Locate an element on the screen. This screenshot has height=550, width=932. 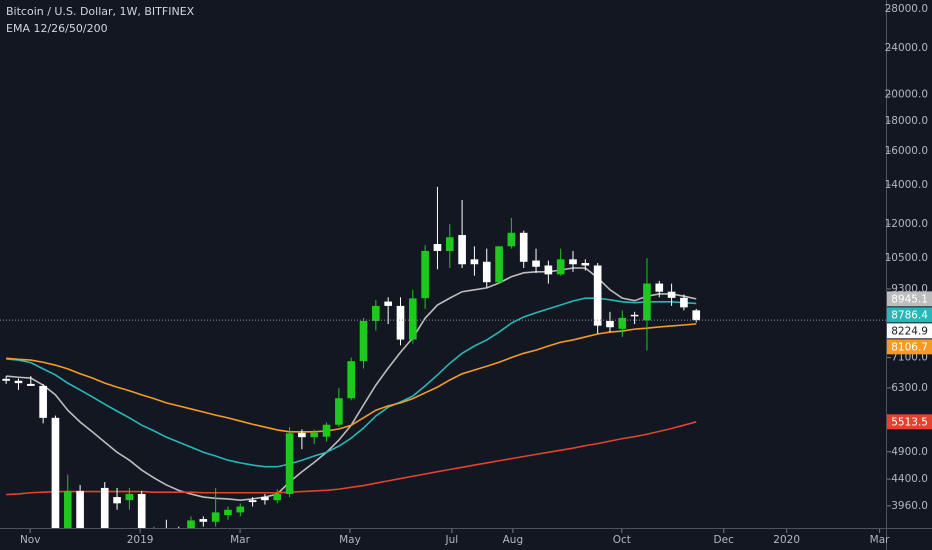
x-tick-label: Oct is located at coordinates (622, 540).